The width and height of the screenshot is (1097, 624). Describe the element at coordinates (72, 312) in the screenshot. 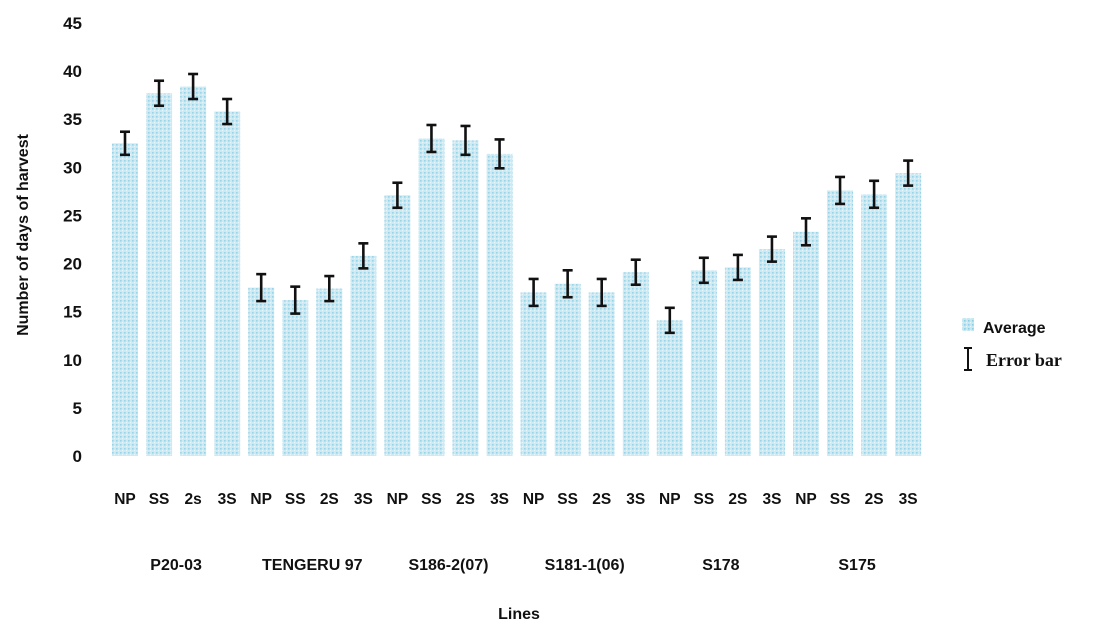

I see `y-tick-label-15: 15` at that location.